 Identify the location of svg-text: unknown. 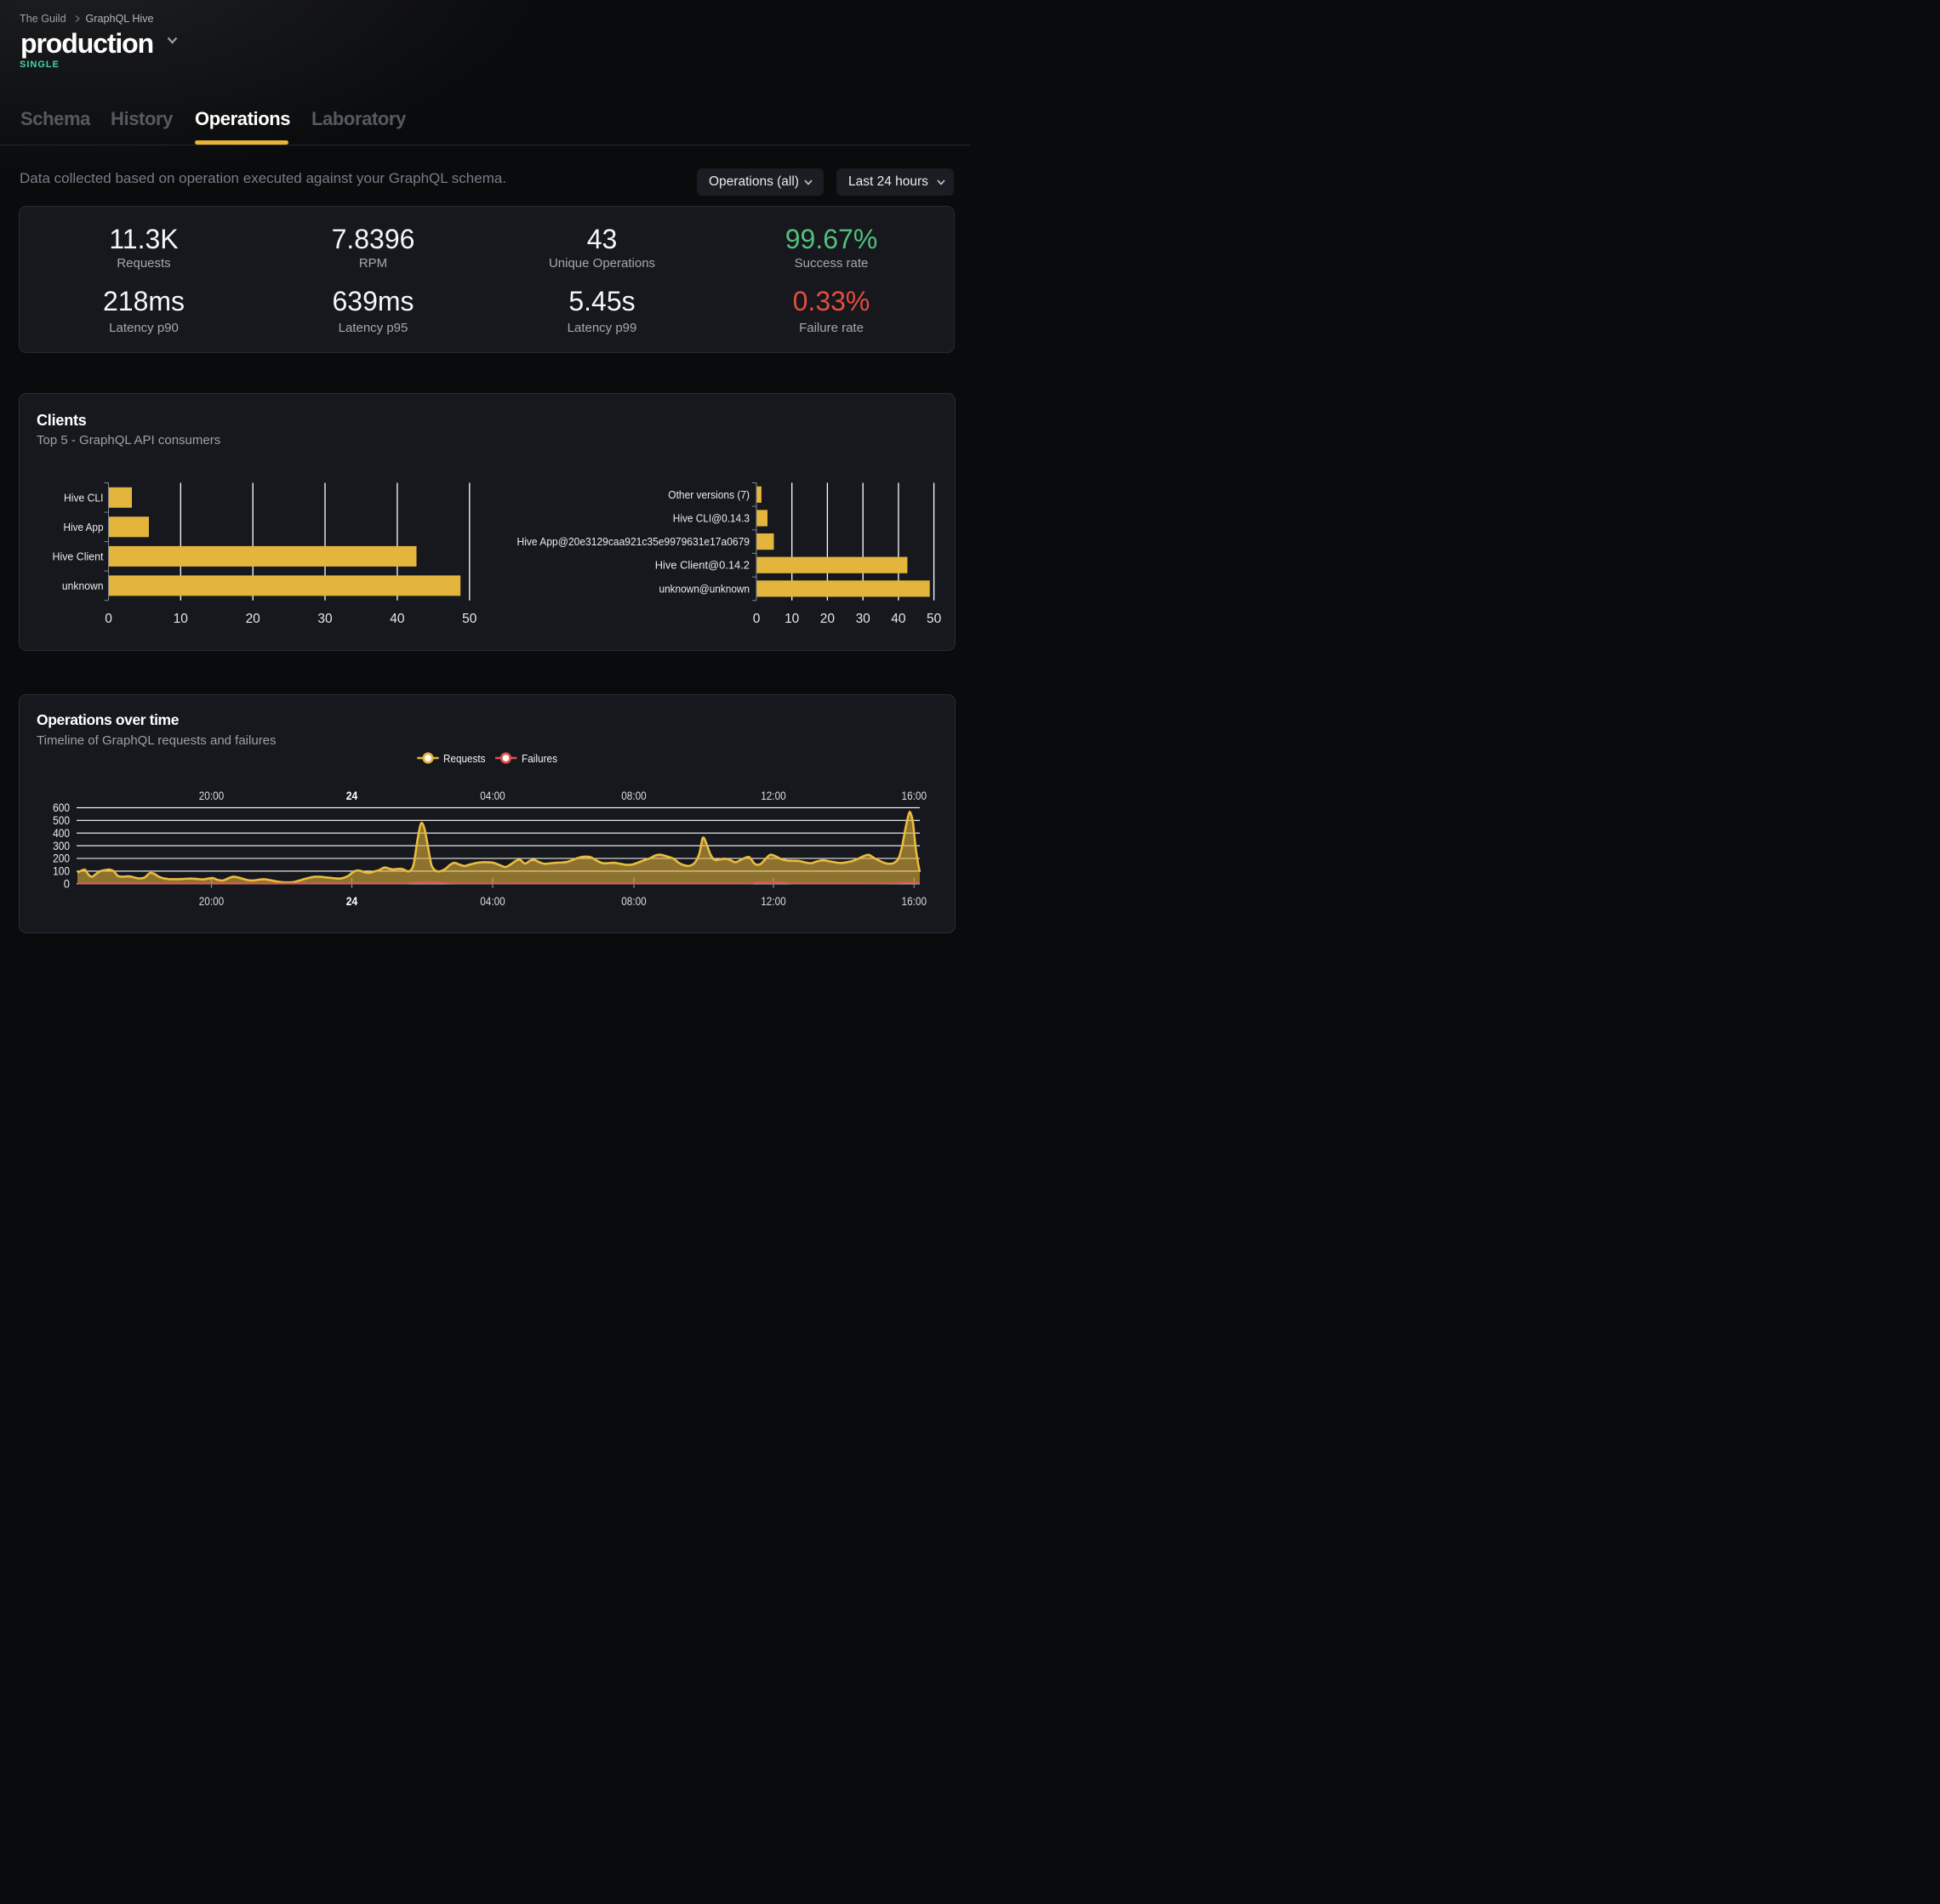
(83, 586).